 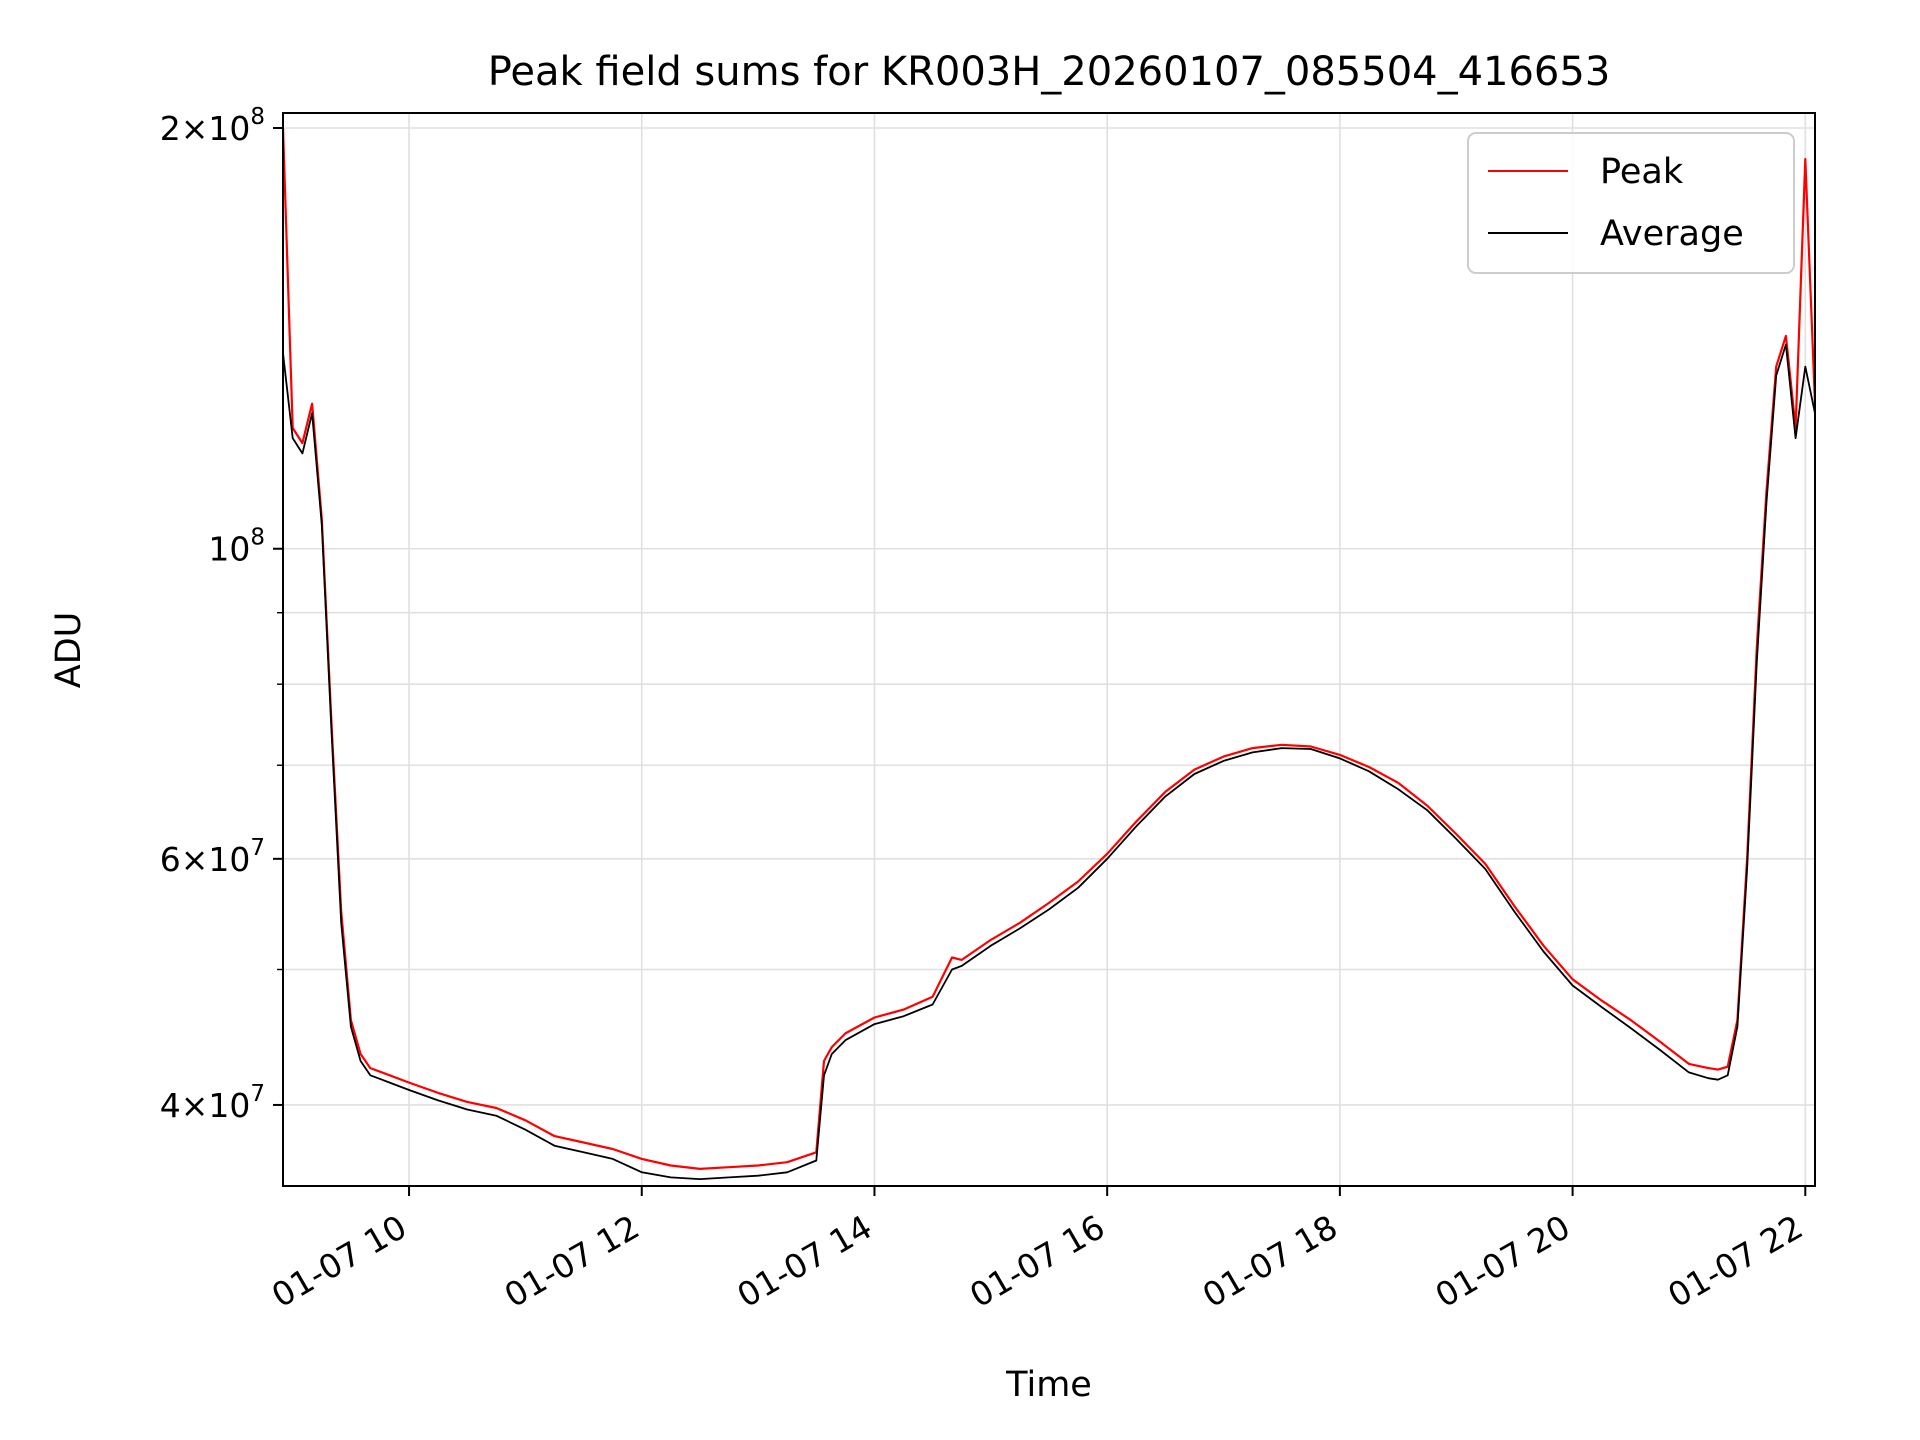 I want to click on y-tick-base: 2×10, so click(x=205, y=128).